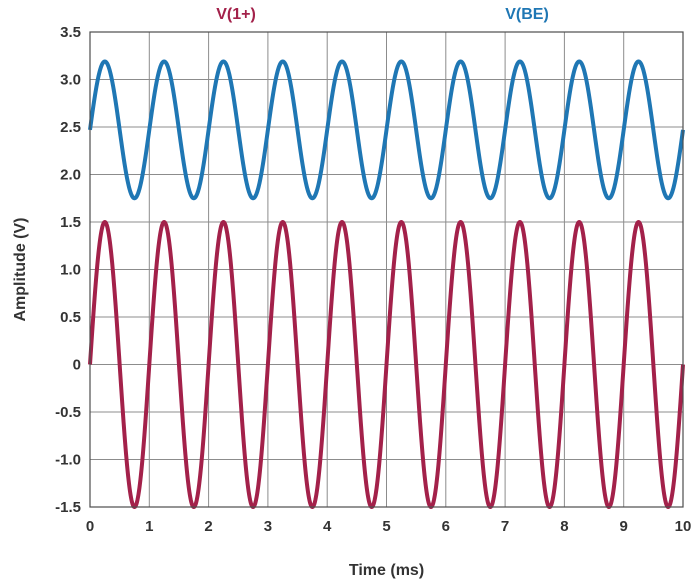  I want to click on x-tick-label: 4, so click(327, 526).